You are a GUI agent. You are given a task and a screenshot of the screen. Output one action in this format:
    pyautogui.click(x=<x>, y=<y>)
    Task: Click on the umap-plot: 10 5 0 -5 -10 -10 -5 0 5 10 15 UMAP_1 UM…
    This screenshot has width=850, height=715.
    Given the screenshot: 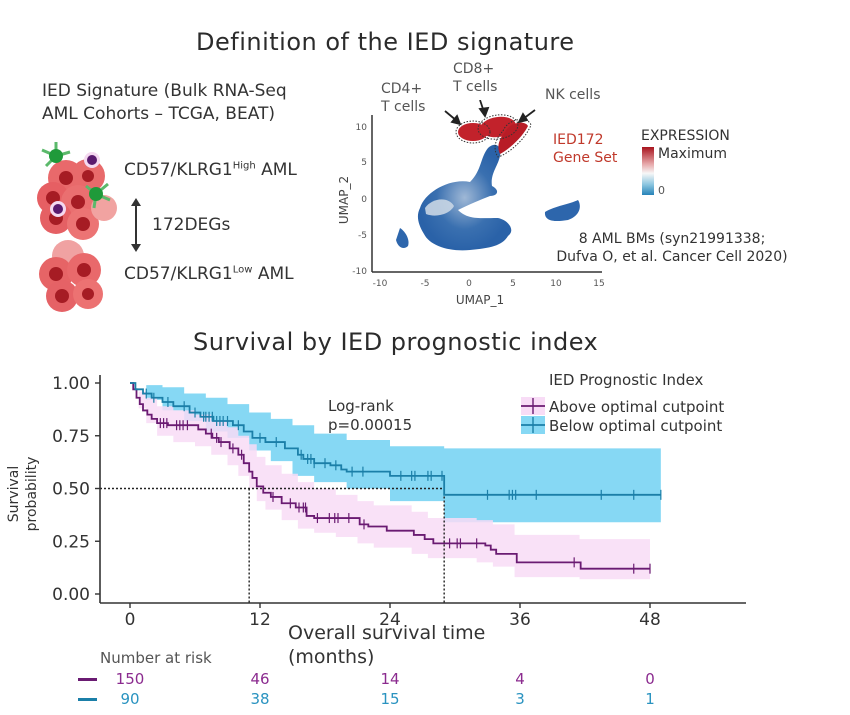 What is the action you would take?
    pyautogui.click(x=471, y=203)
    